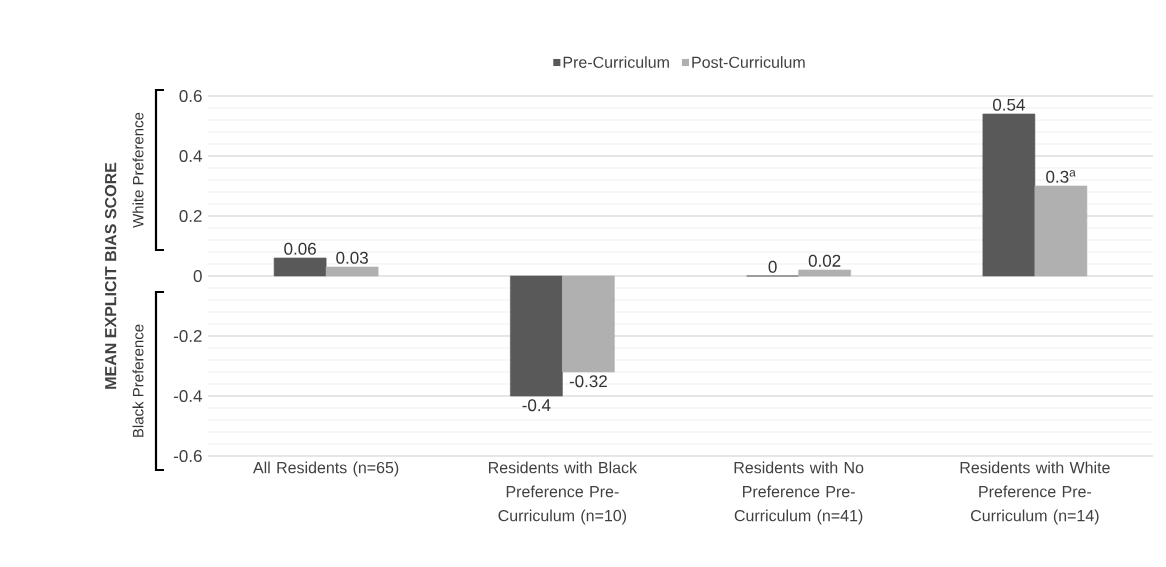 The height and width of the screenshot is (567, 1166). What do you see at coordinates (190, 216) in the screenshot?
I see `y-tick-label: 0.2` at bounding box center [190, 216].